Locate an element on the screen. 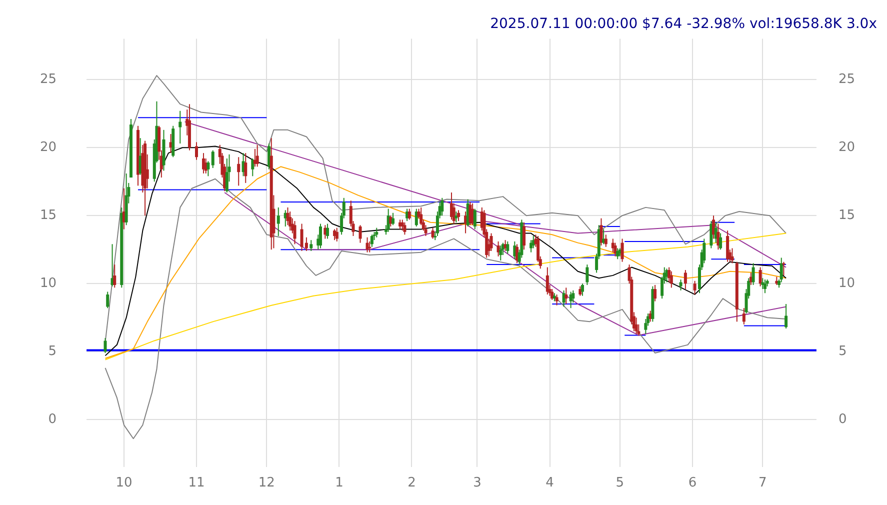 The width and height of the screenshot is (887, 505). x-tick-label: 12 is located at coordinates (266, 482).